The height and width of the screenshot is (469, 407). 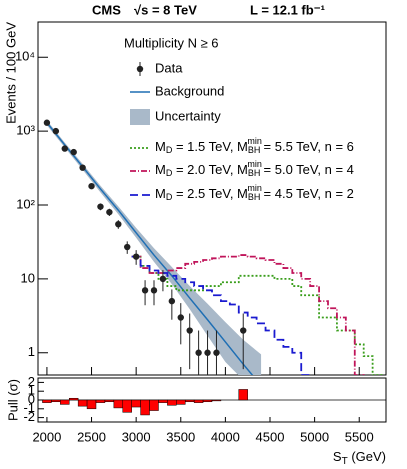 I want to click on pull-y-tick-label: 2, so click(x=31, y=381).